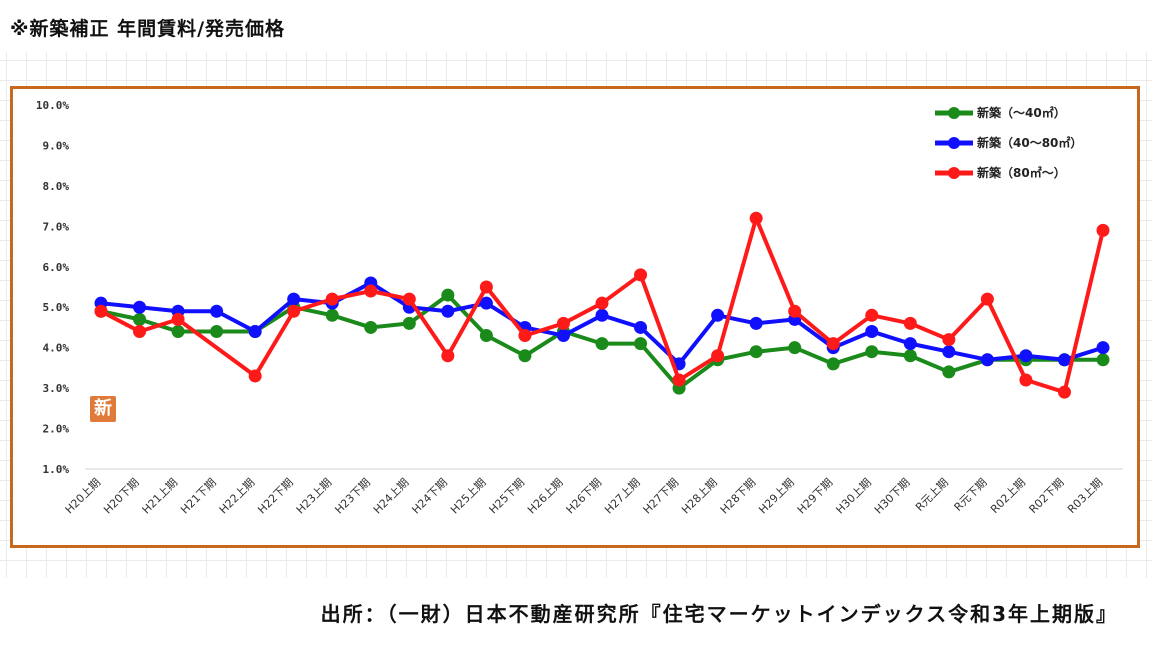  I want to click on y-tick-label: 2.0%, so click(56, 429).